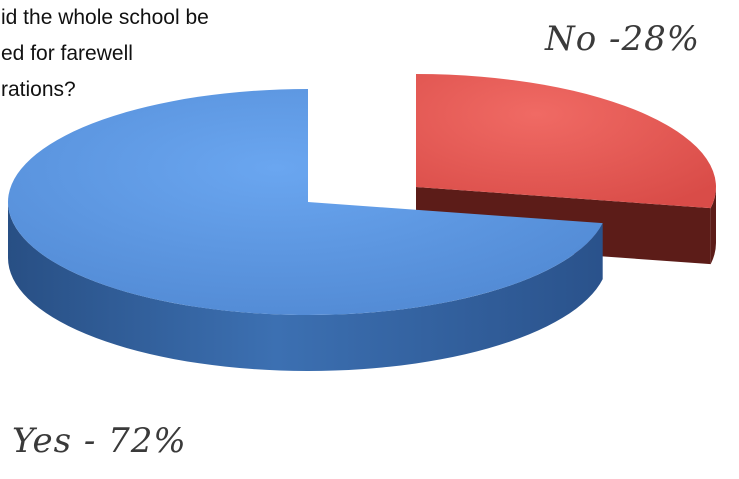 The height and width of the screenshot is (479, 739). Describe the element at coordinates (67, 53) in the screenshot. I see `chart-title-line-2: ed for farewell` at that location.